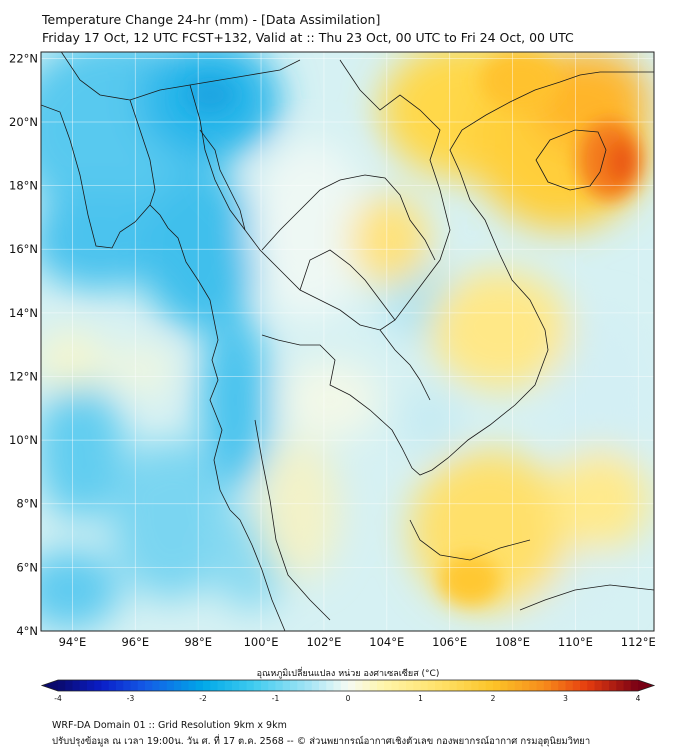  I want to click on latitude-tick-label: 22°N, so click(23, 58).